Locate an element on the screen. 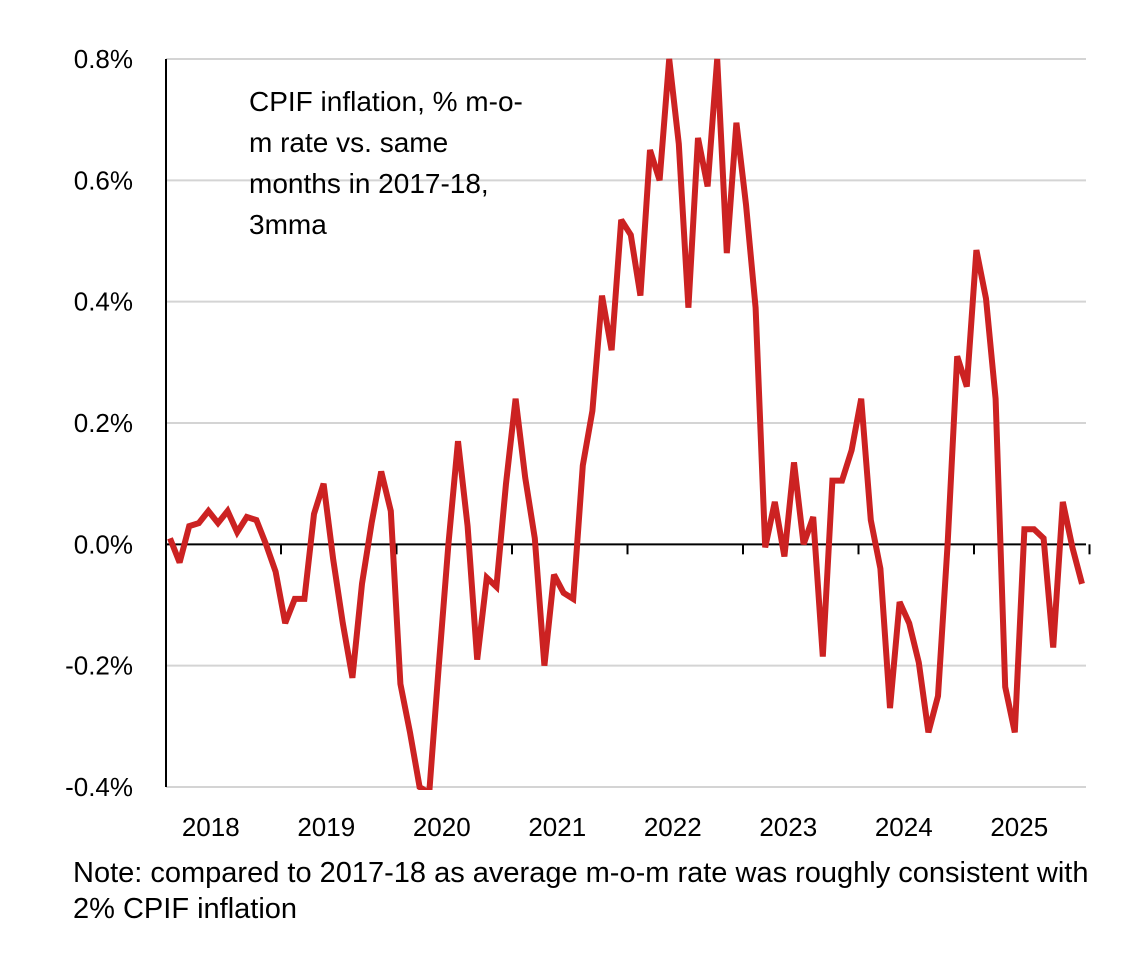 Image resolution: width=1146 pixels, height=961 pixels. y-tick-label: -0.4% is located at coordinates (99, 787).